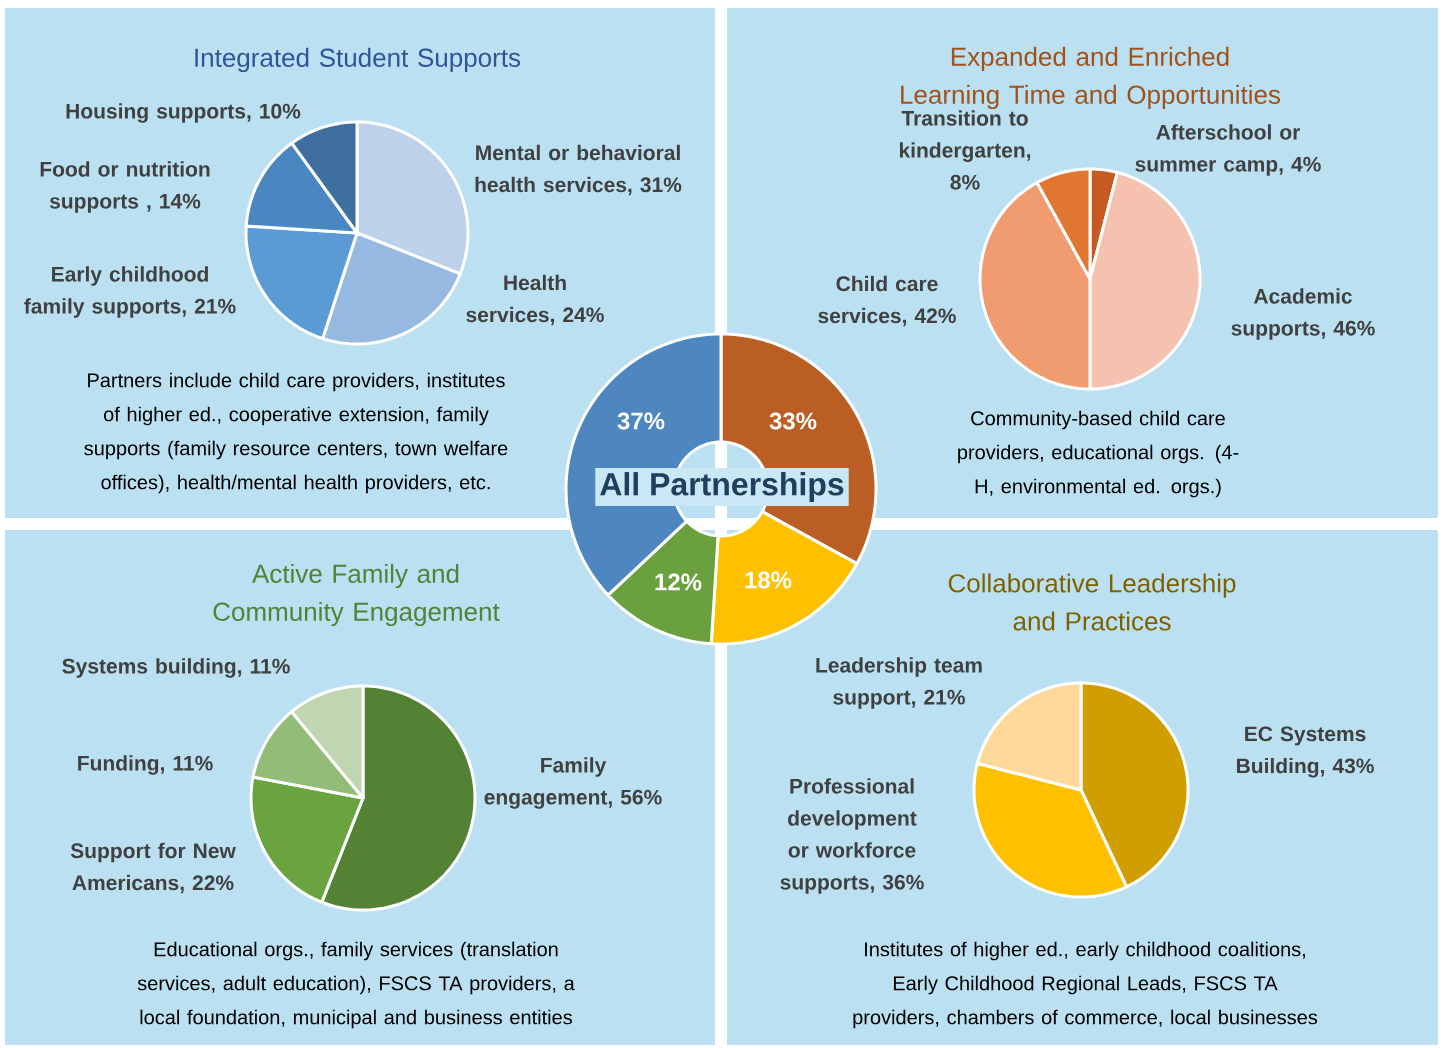  What do you see at coordinates (183, 113) in the screenshot?
I see `slice-label: Housing supports, 10%` at bounding box center [183, 113].